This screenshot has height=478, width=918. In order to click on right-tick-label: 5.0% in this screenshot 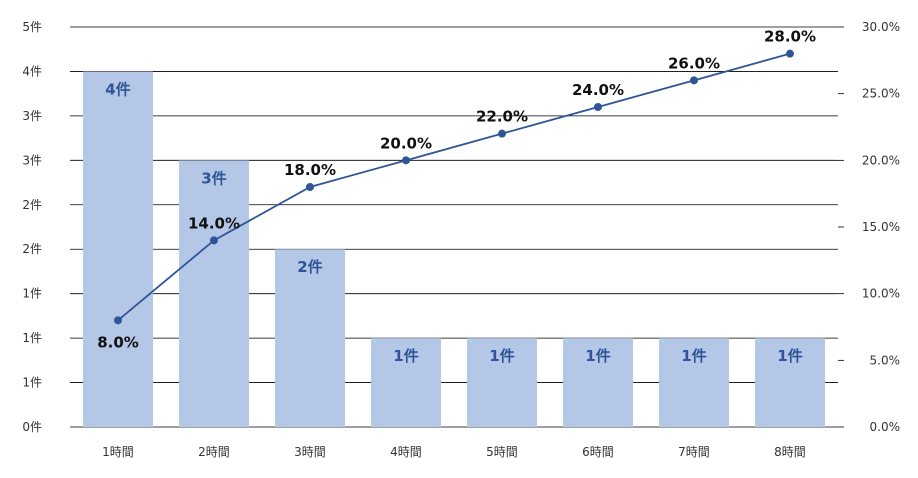, I will do `click(885, 360)`.